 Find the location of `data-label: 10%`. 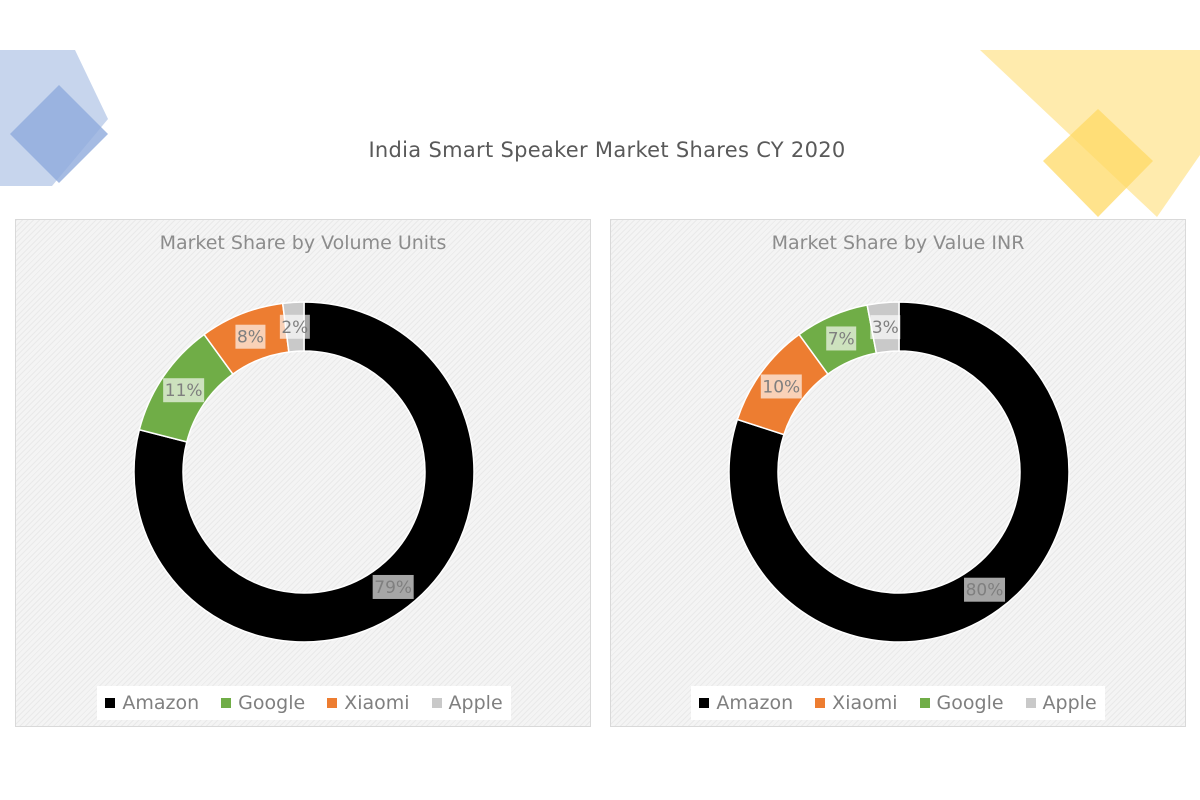

data-label: 10% is located at coordinates (781, 387).